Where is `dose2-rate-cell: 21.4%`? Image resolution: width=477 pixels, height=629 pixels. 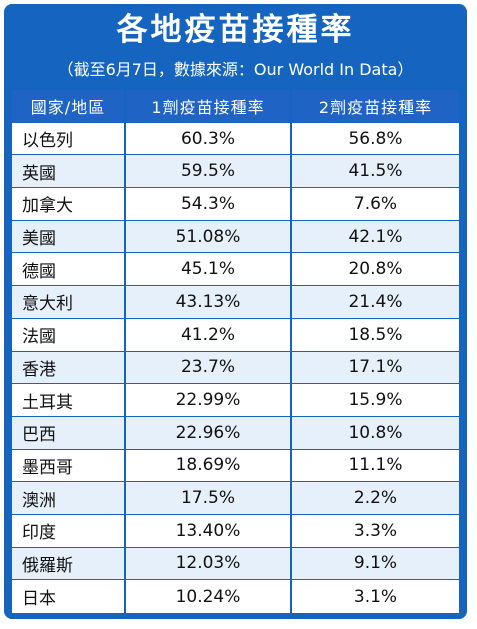 dose2-rate-cell: 21.4% is located at coordinates (375, 301).